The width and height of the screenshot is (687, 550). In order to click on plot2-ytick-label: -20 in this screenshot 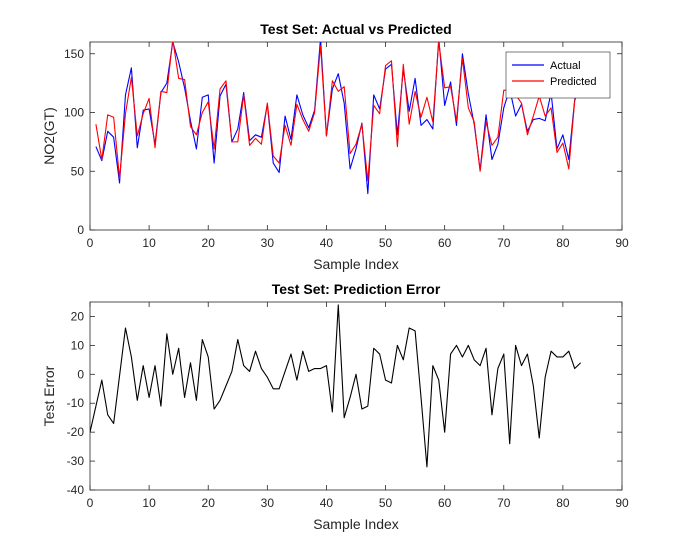, I will do `click(76, 432)`.